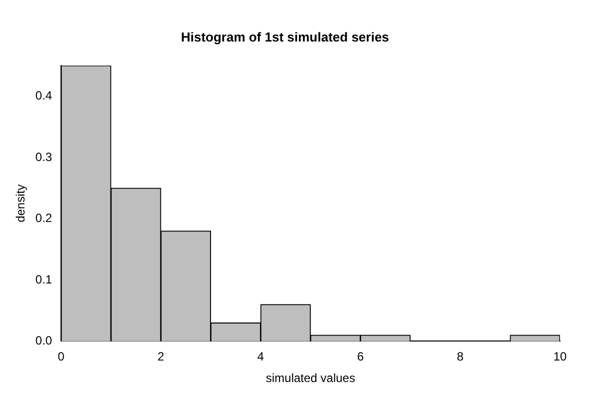 This screenshot has height=400, width=600. What do you see at coordinates (285, 36) in the screenshot?
I see `chart-title: Histogram of 1st simulated series` at bounding box center [285, 36].